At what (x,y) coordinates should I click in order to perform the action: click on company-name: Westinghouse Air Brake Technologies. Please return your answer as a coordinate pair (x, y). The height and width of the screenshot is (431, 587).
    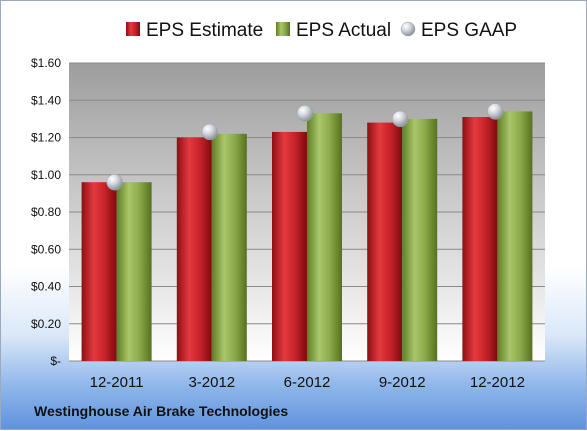
    Looking at the image, I should click on (161, 411).